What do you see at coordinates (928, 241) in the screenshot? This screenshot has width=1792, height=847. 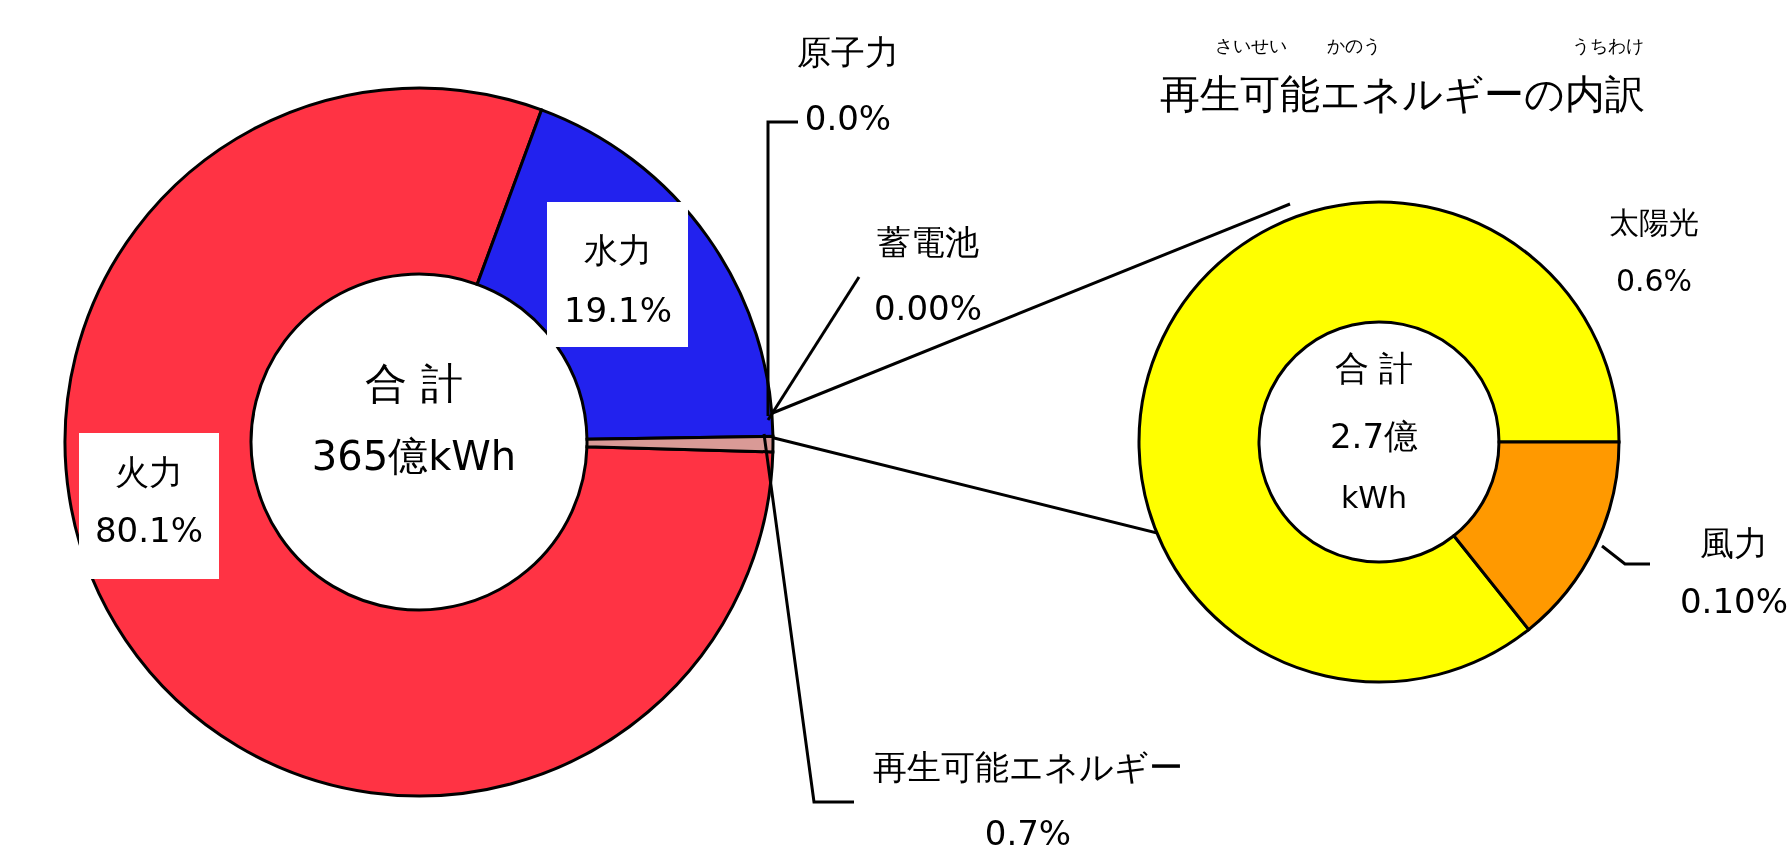 I see `category-label: 蓄電池` at bounding box center [928, 241].